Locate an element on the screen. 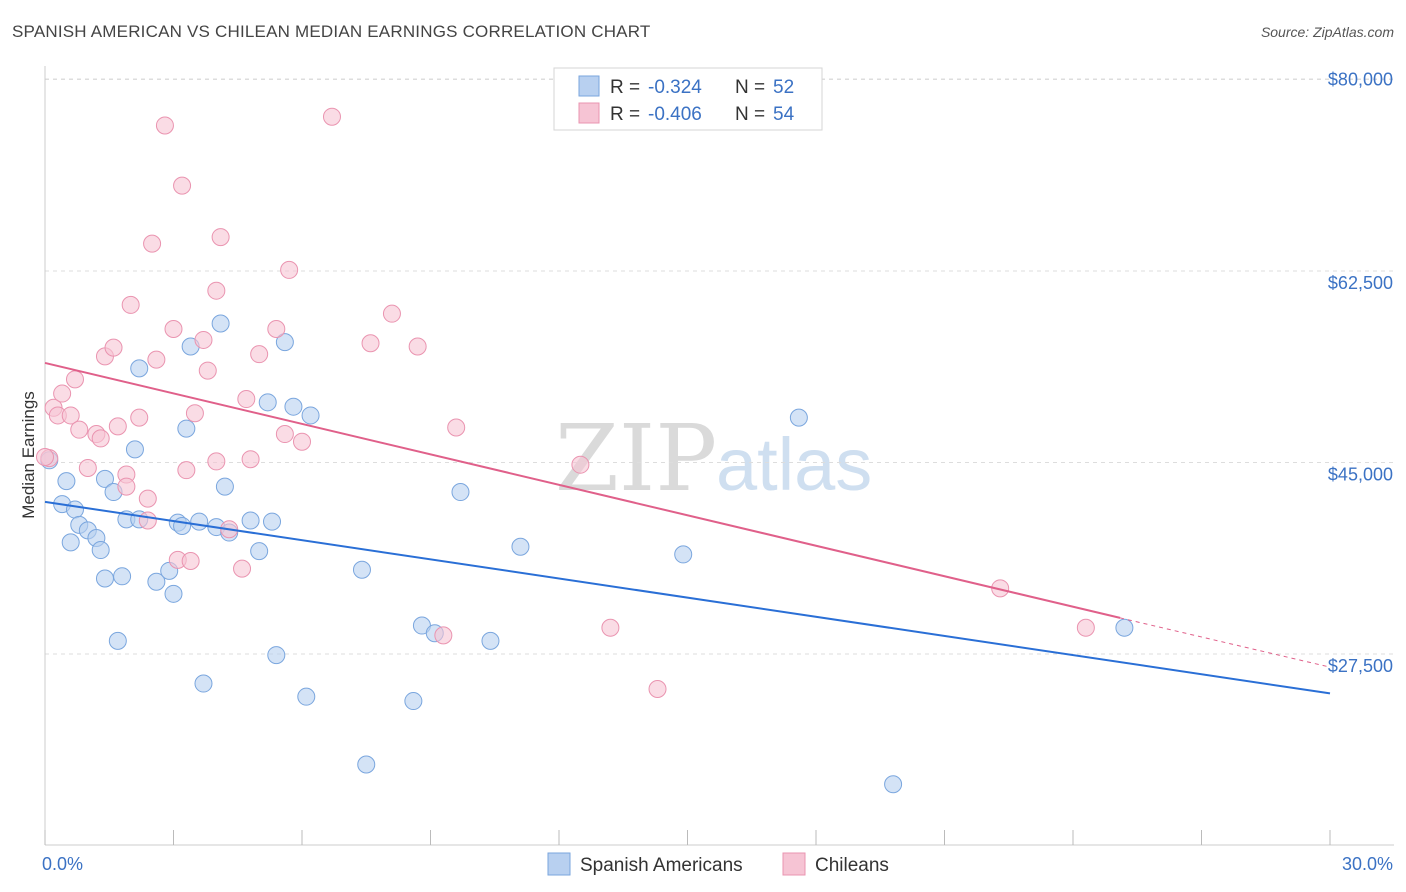 This screenshot has height=892, width=1406. x-tick-label-max: 30.0% is located at coordinates (1367, 864).